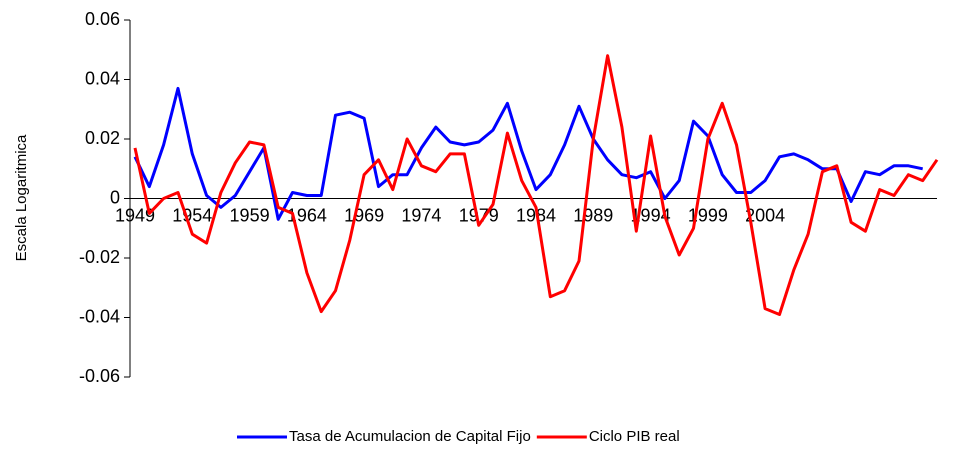 Image resolution: width=953 pixels, height=457 pixels. Describe the element at coordinates (634, 436) in the screenshot. I see `legend-label: Ciclo PIB real` at that location.